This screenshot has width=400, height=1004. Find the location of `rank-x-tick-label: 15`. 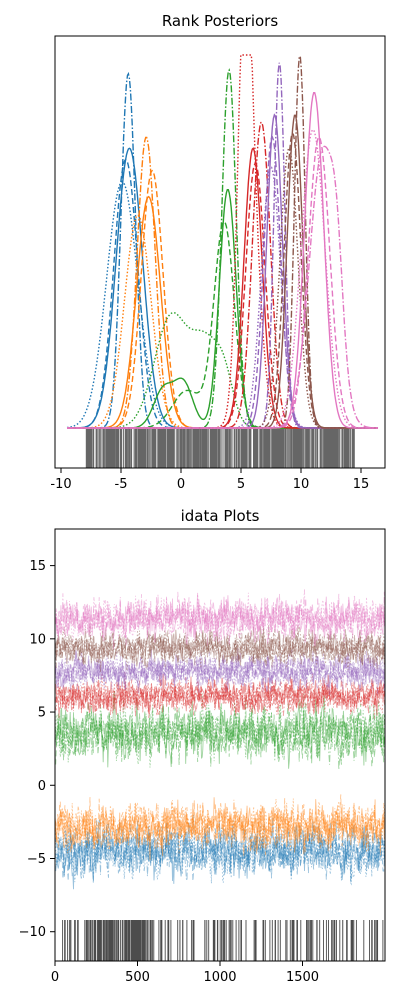

rank-x-tick-label: 15 is located at coordinates (361, 484).